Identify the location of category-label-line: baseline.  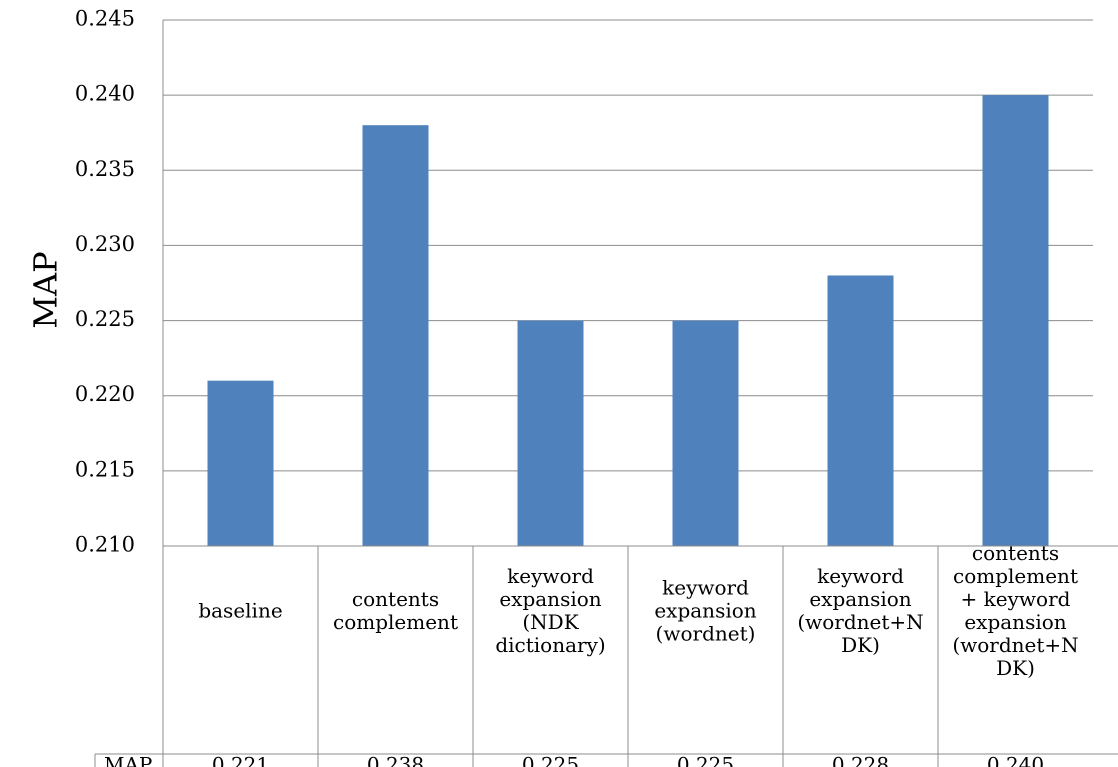
(240, 611).